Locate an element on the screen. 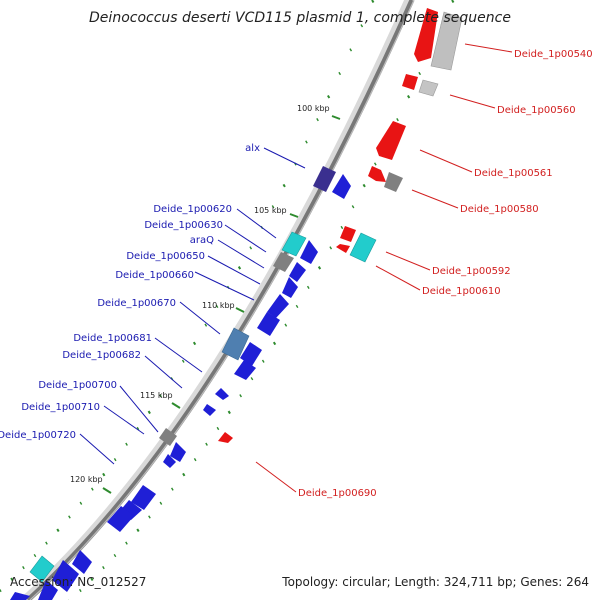  gene-label: Deide_1p00592 is located at coordinates (471, 271).